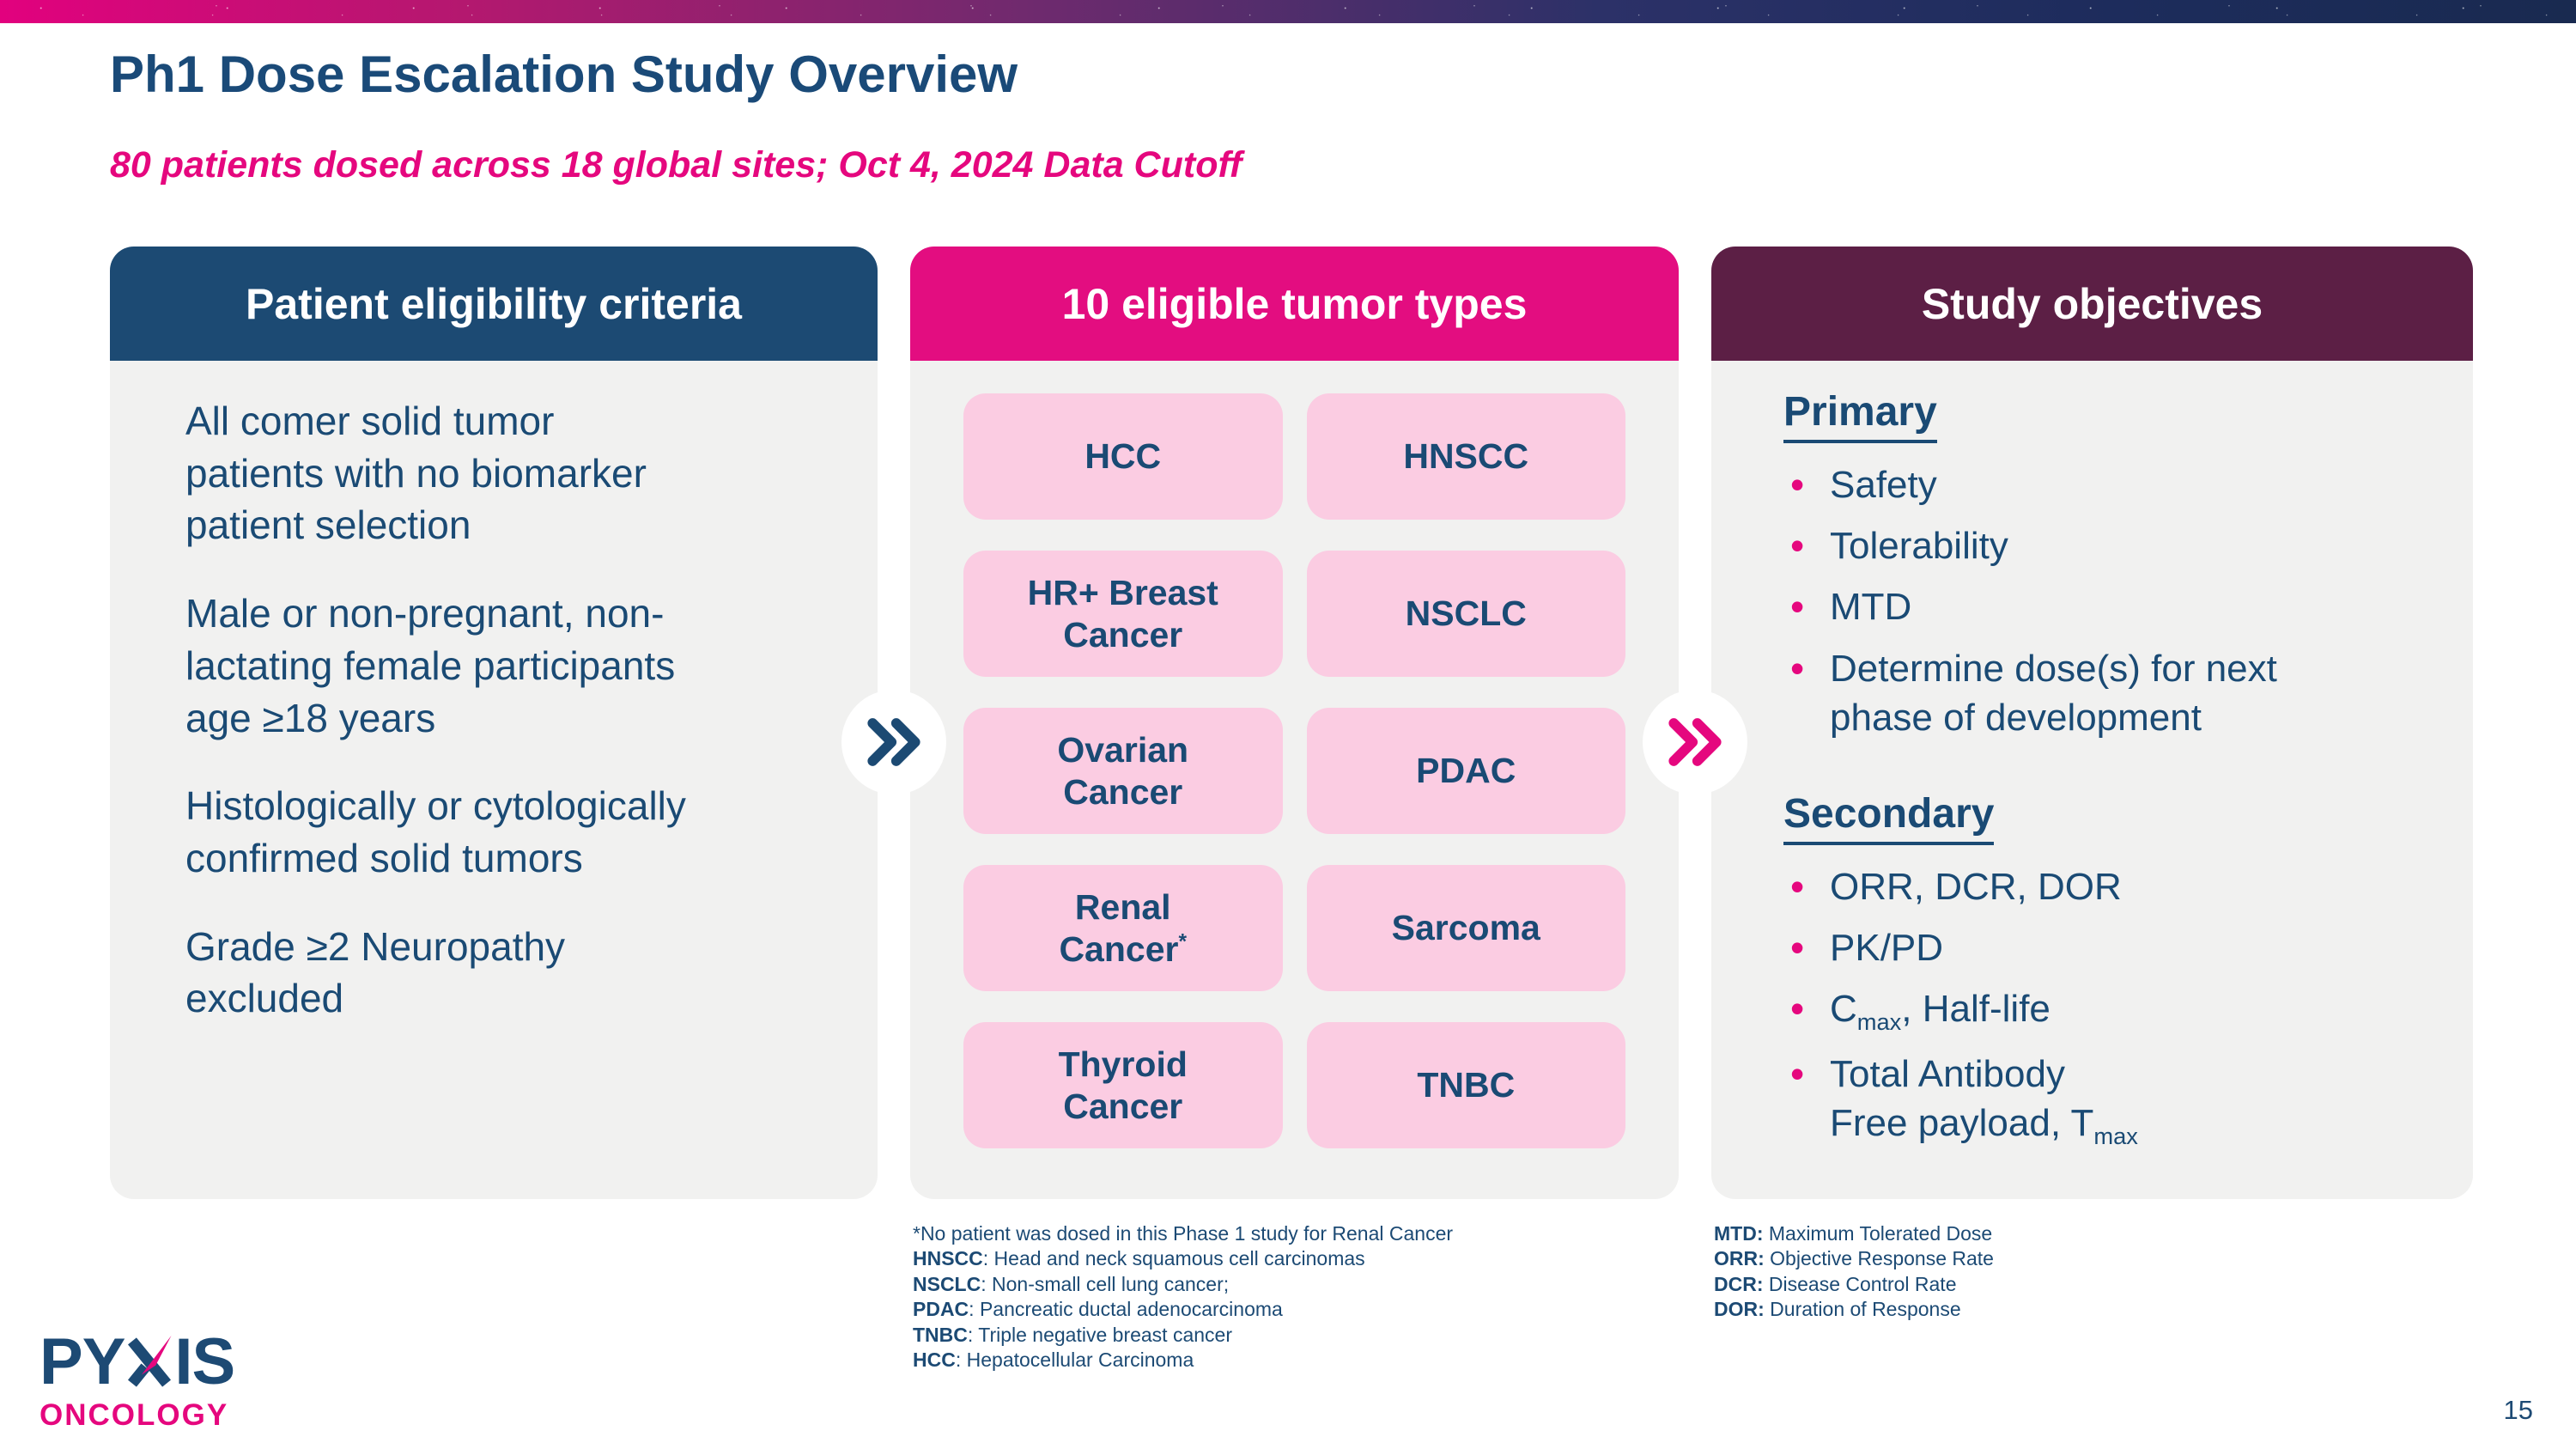  What do you see at coordinates (2092, 304) in the screenshot?
I see `objectives-panel-header: Study objectives` at bounding box center [2092, 304].